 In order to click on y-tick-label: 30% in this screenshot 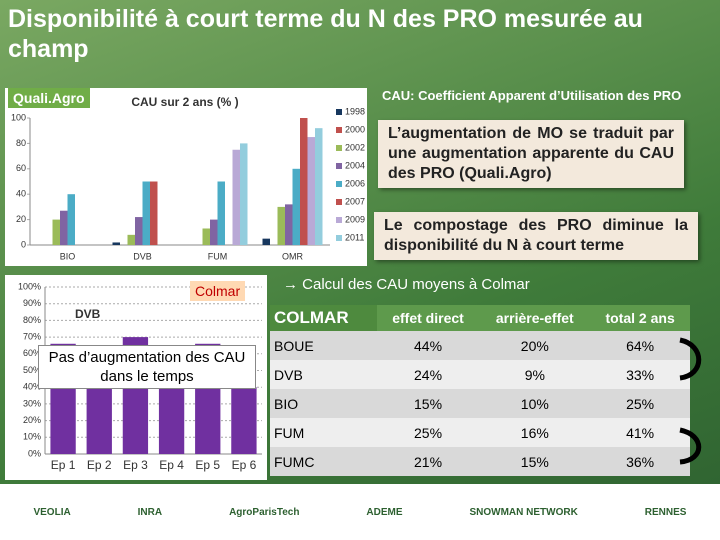, I will do `click(32, 403)`.